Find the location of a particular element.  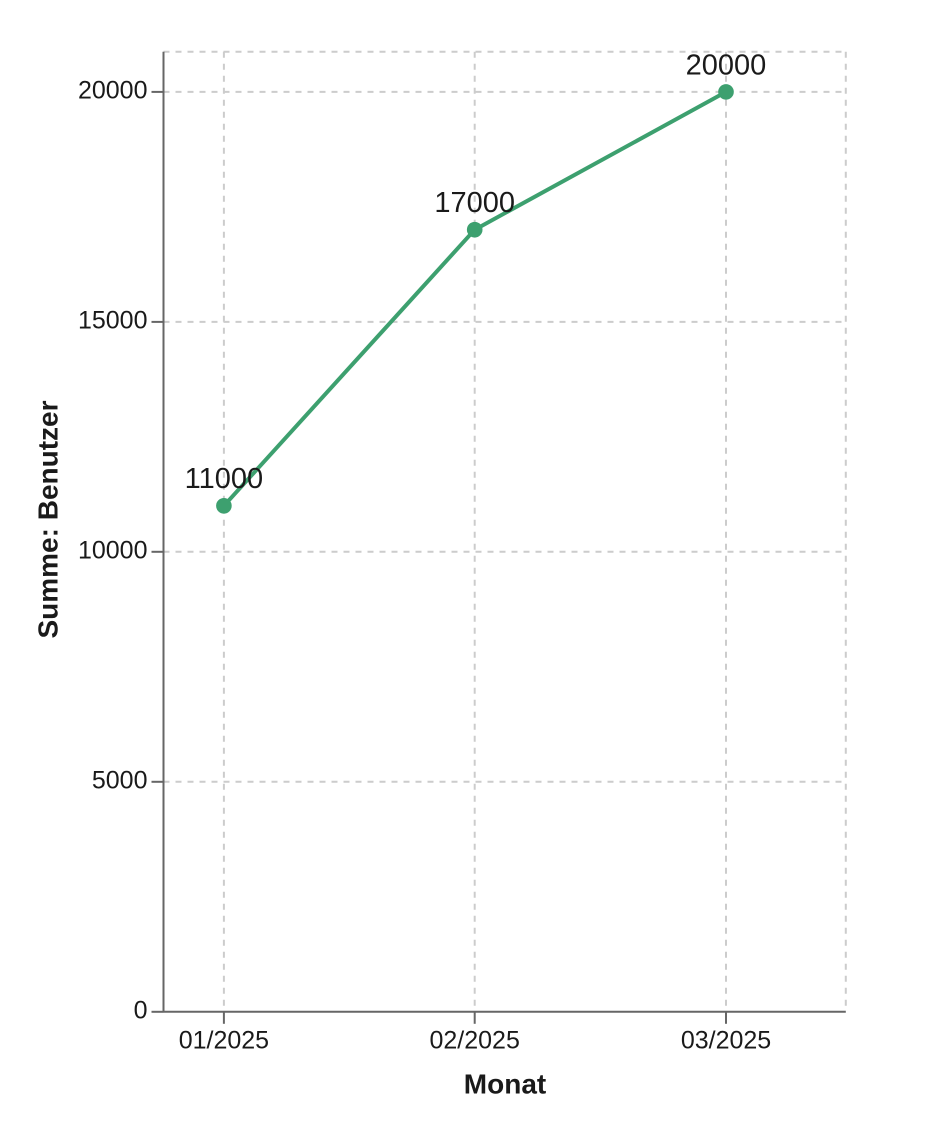

svg-text: 0 is located at coordinates (141, 1010).